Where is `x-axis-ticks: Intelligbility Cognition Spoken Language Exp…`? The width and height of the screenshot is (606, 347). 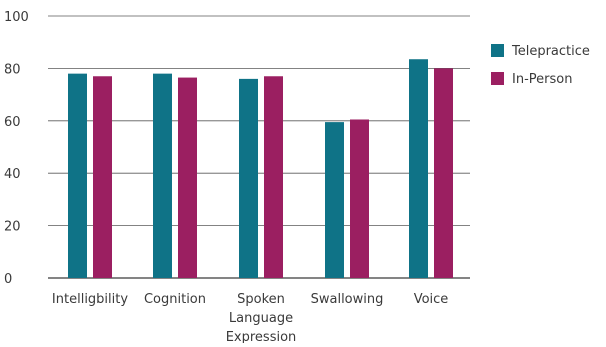 x-axis-ticks: Intelligbility Cognition Spoken Language Exp… is located at coordinates (250, 318).